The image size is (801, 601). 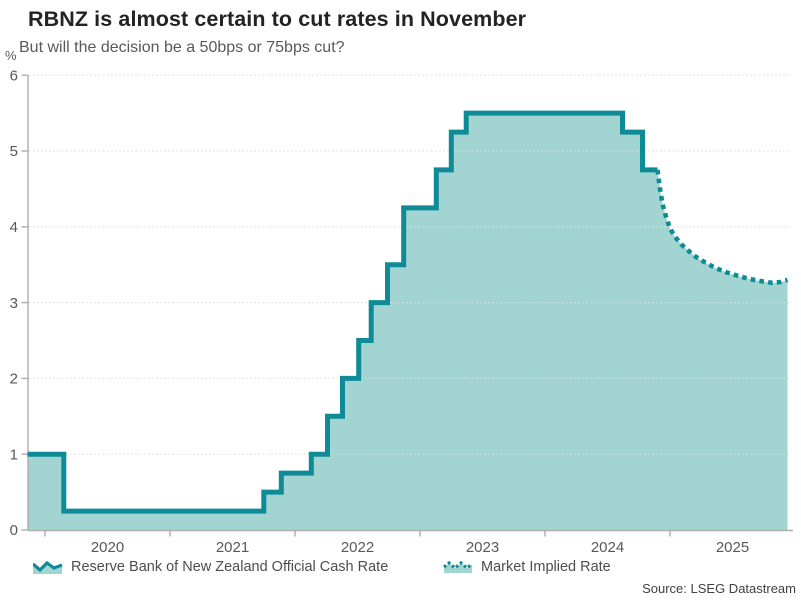 I want to click on y-tick-label: 1, so click(x=14, y=454).